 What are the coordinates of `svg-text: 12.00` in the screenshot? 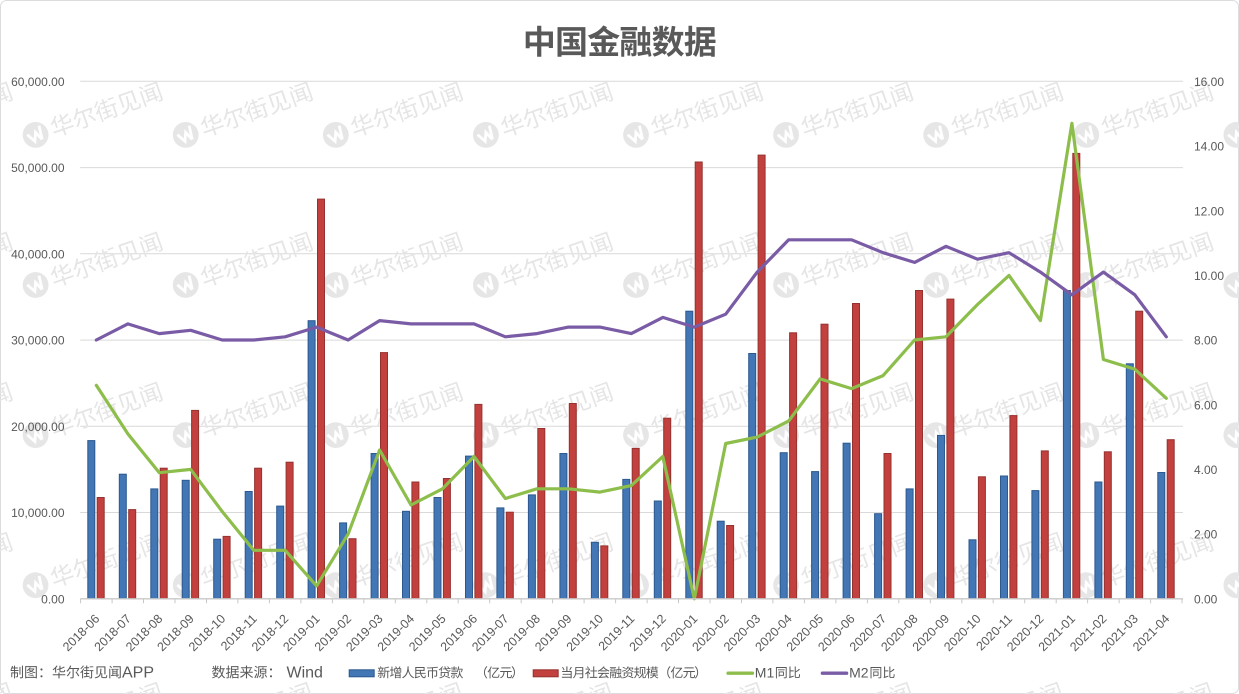 It's located at (1209, 211).